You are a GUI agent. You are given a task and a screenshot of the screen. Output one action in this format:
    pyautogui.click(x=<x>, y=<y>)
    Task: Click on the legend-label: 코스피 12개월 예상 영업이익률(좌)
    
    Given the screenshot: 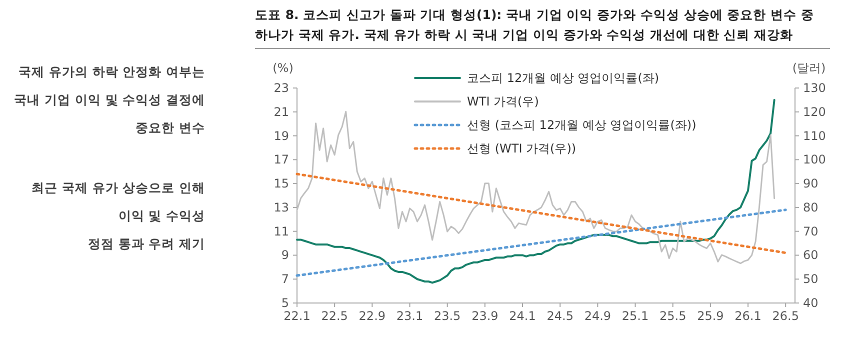 What is the action you would take?
    pyautogui.click(x=563, y=78)
    